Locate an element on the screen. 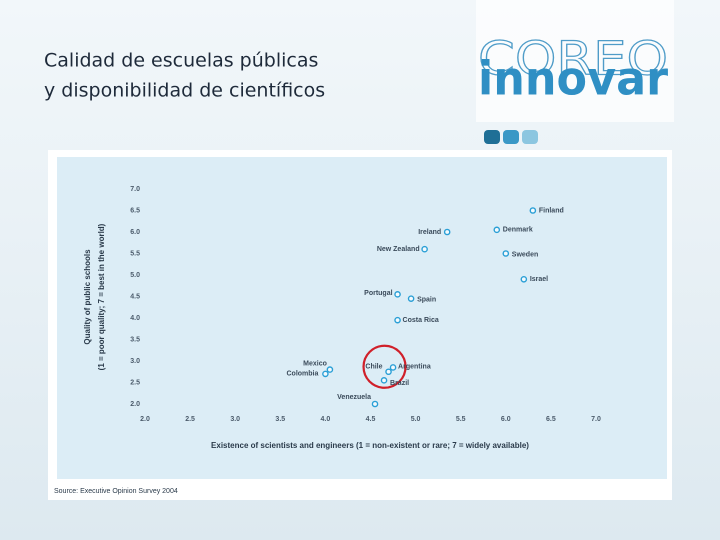  y-tick-label: 4.0 is located at coordinates (135, 318).